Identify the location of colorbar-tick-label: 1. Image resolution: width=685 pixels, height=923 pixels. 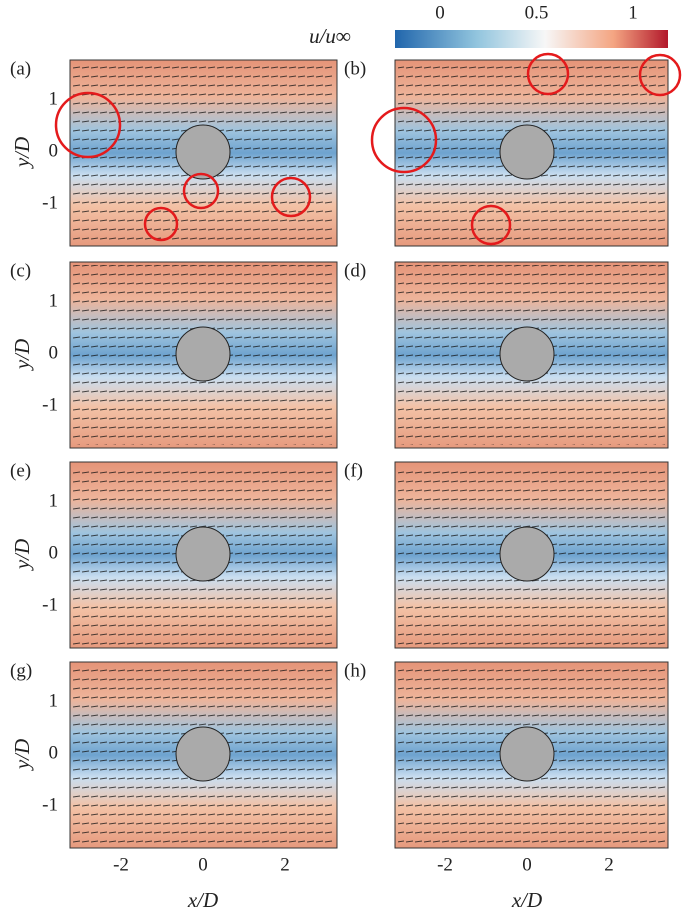
(633, 12).